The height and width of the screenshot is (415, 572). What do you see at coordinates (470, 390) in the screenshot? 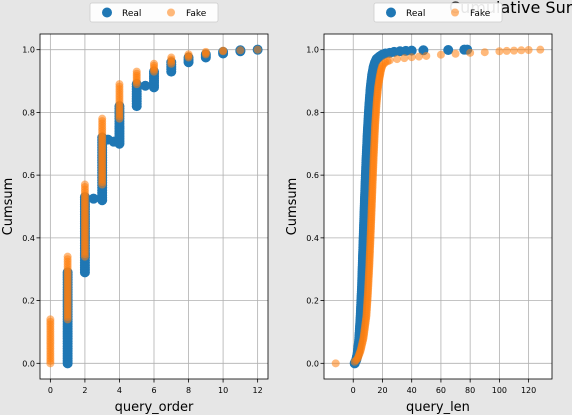
I see `x-tick-label: 80` at bounding box center [470, 390].